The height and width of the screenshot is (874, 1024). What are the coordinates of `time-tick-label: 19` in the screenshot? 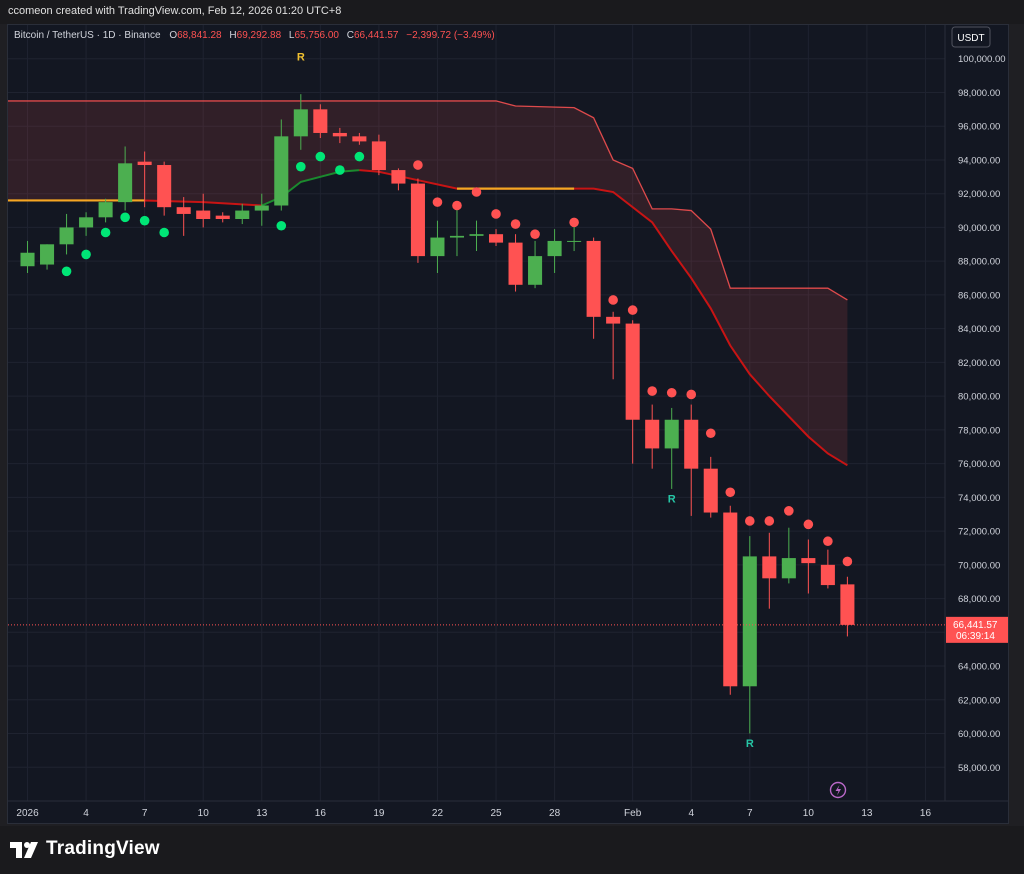 It's located at (379, 813).